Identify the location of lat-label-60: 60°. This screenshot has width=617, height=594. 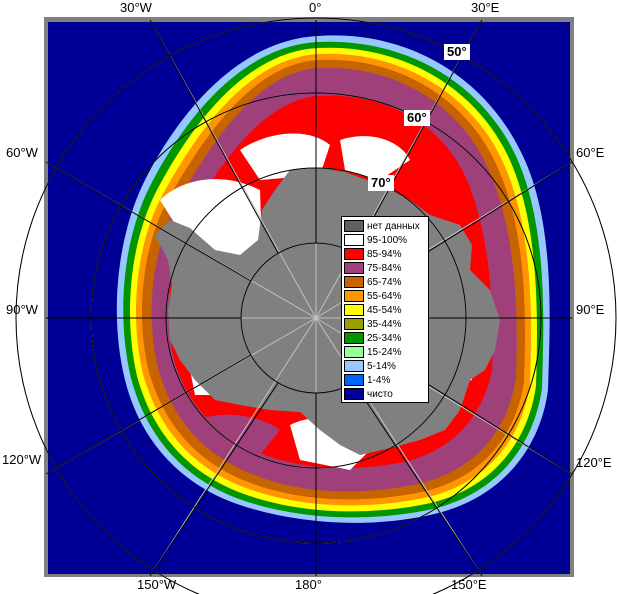
(417, 118).